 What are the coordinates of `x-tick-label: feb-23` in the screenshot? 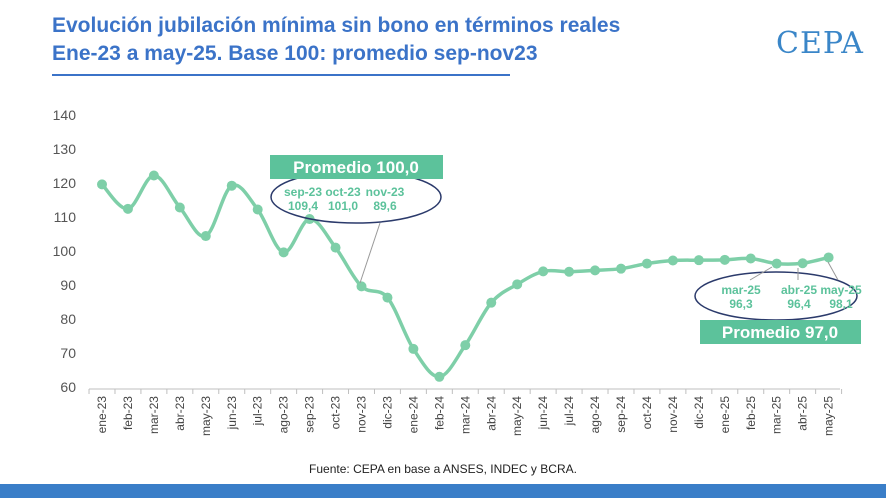 It's located at (128, 413).